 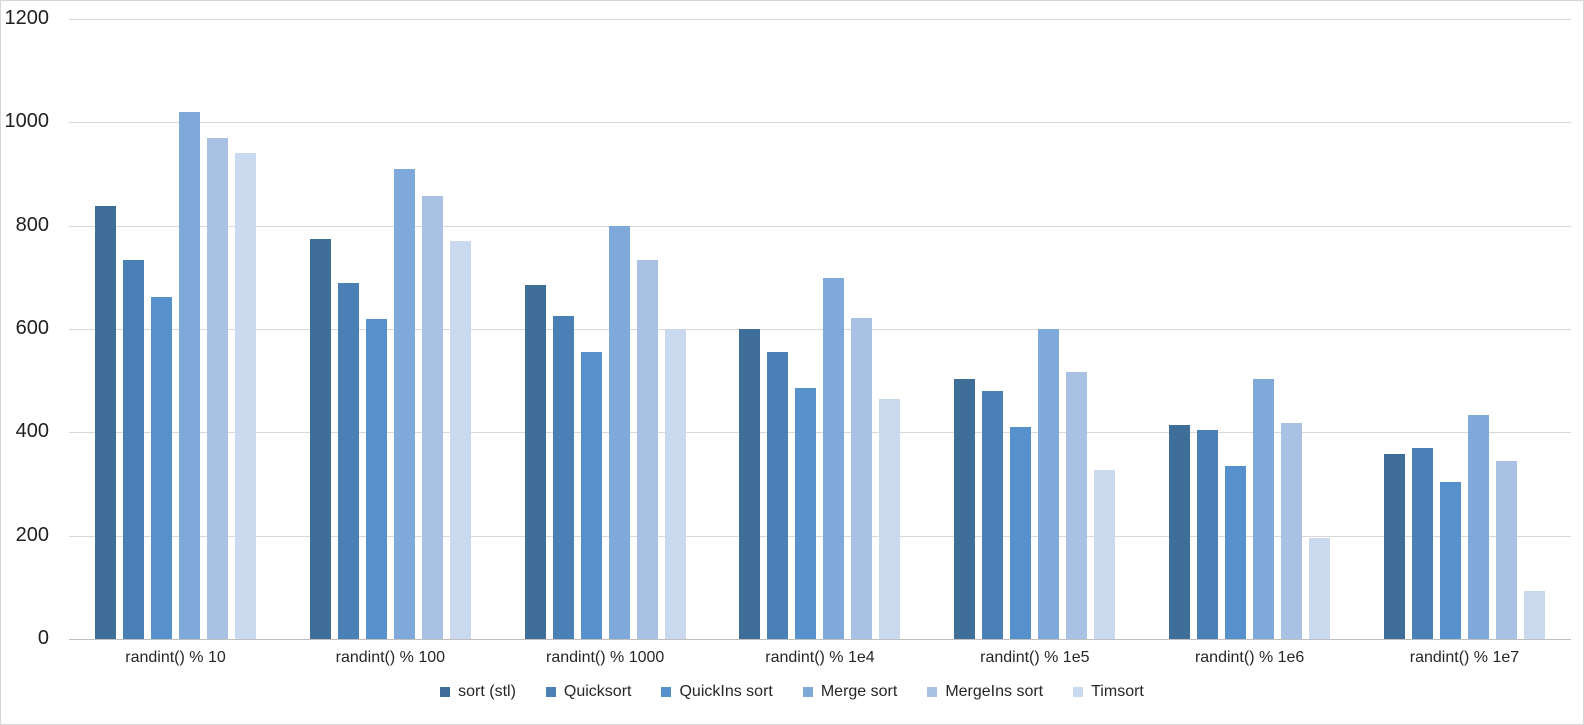 What do you see at coordinates (859, 691) in the screenshot?
I see `legend-label: Merge sort` at bounding box center [859, 691].